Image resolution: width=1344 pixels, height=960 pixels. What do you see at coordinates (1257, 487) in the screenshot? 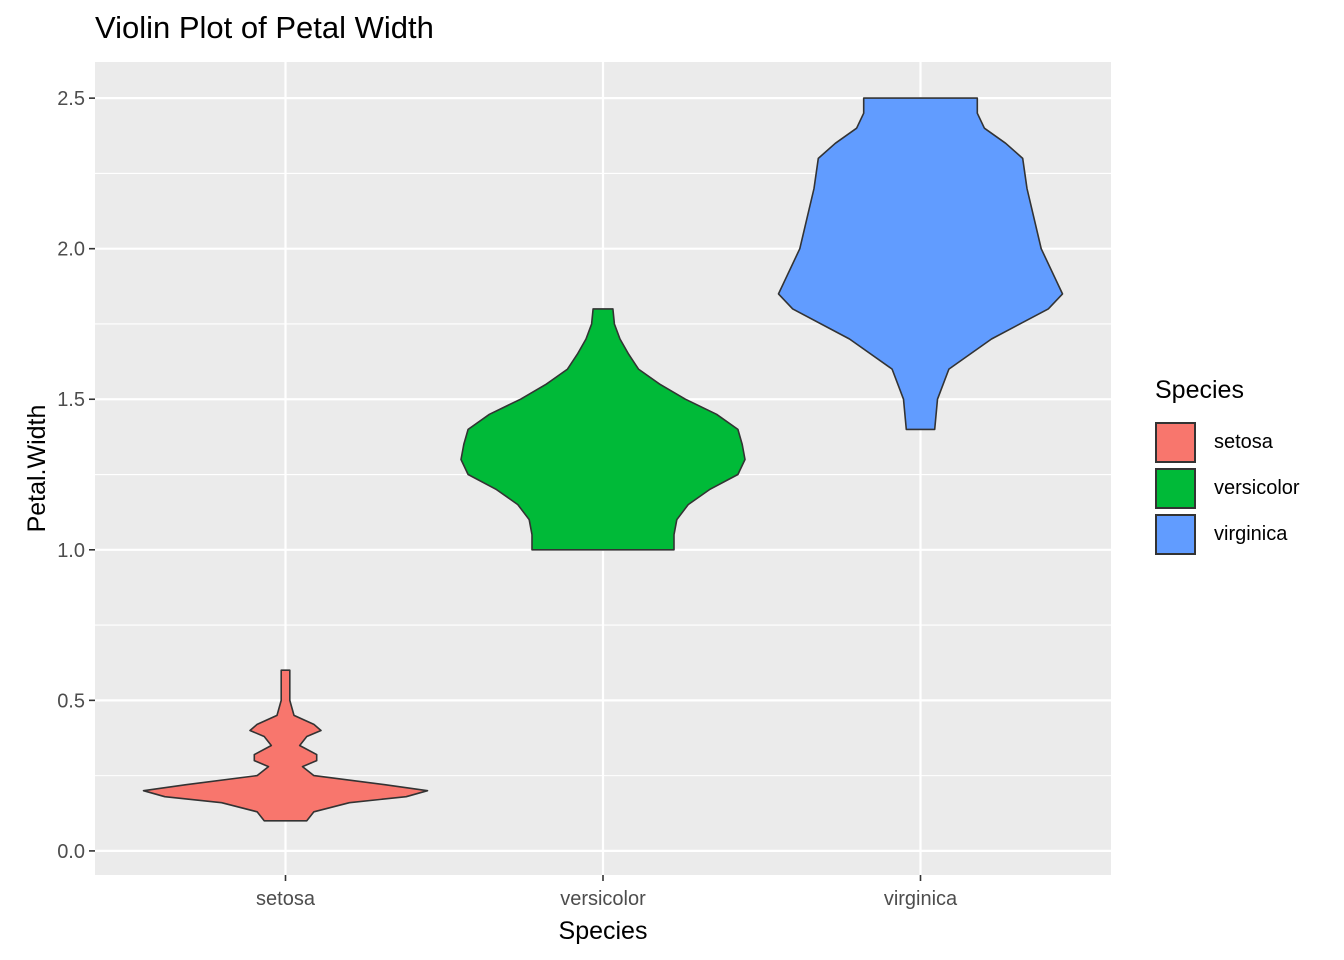
I see `legend-label: versicolor` at bounding box center [1257, 487].